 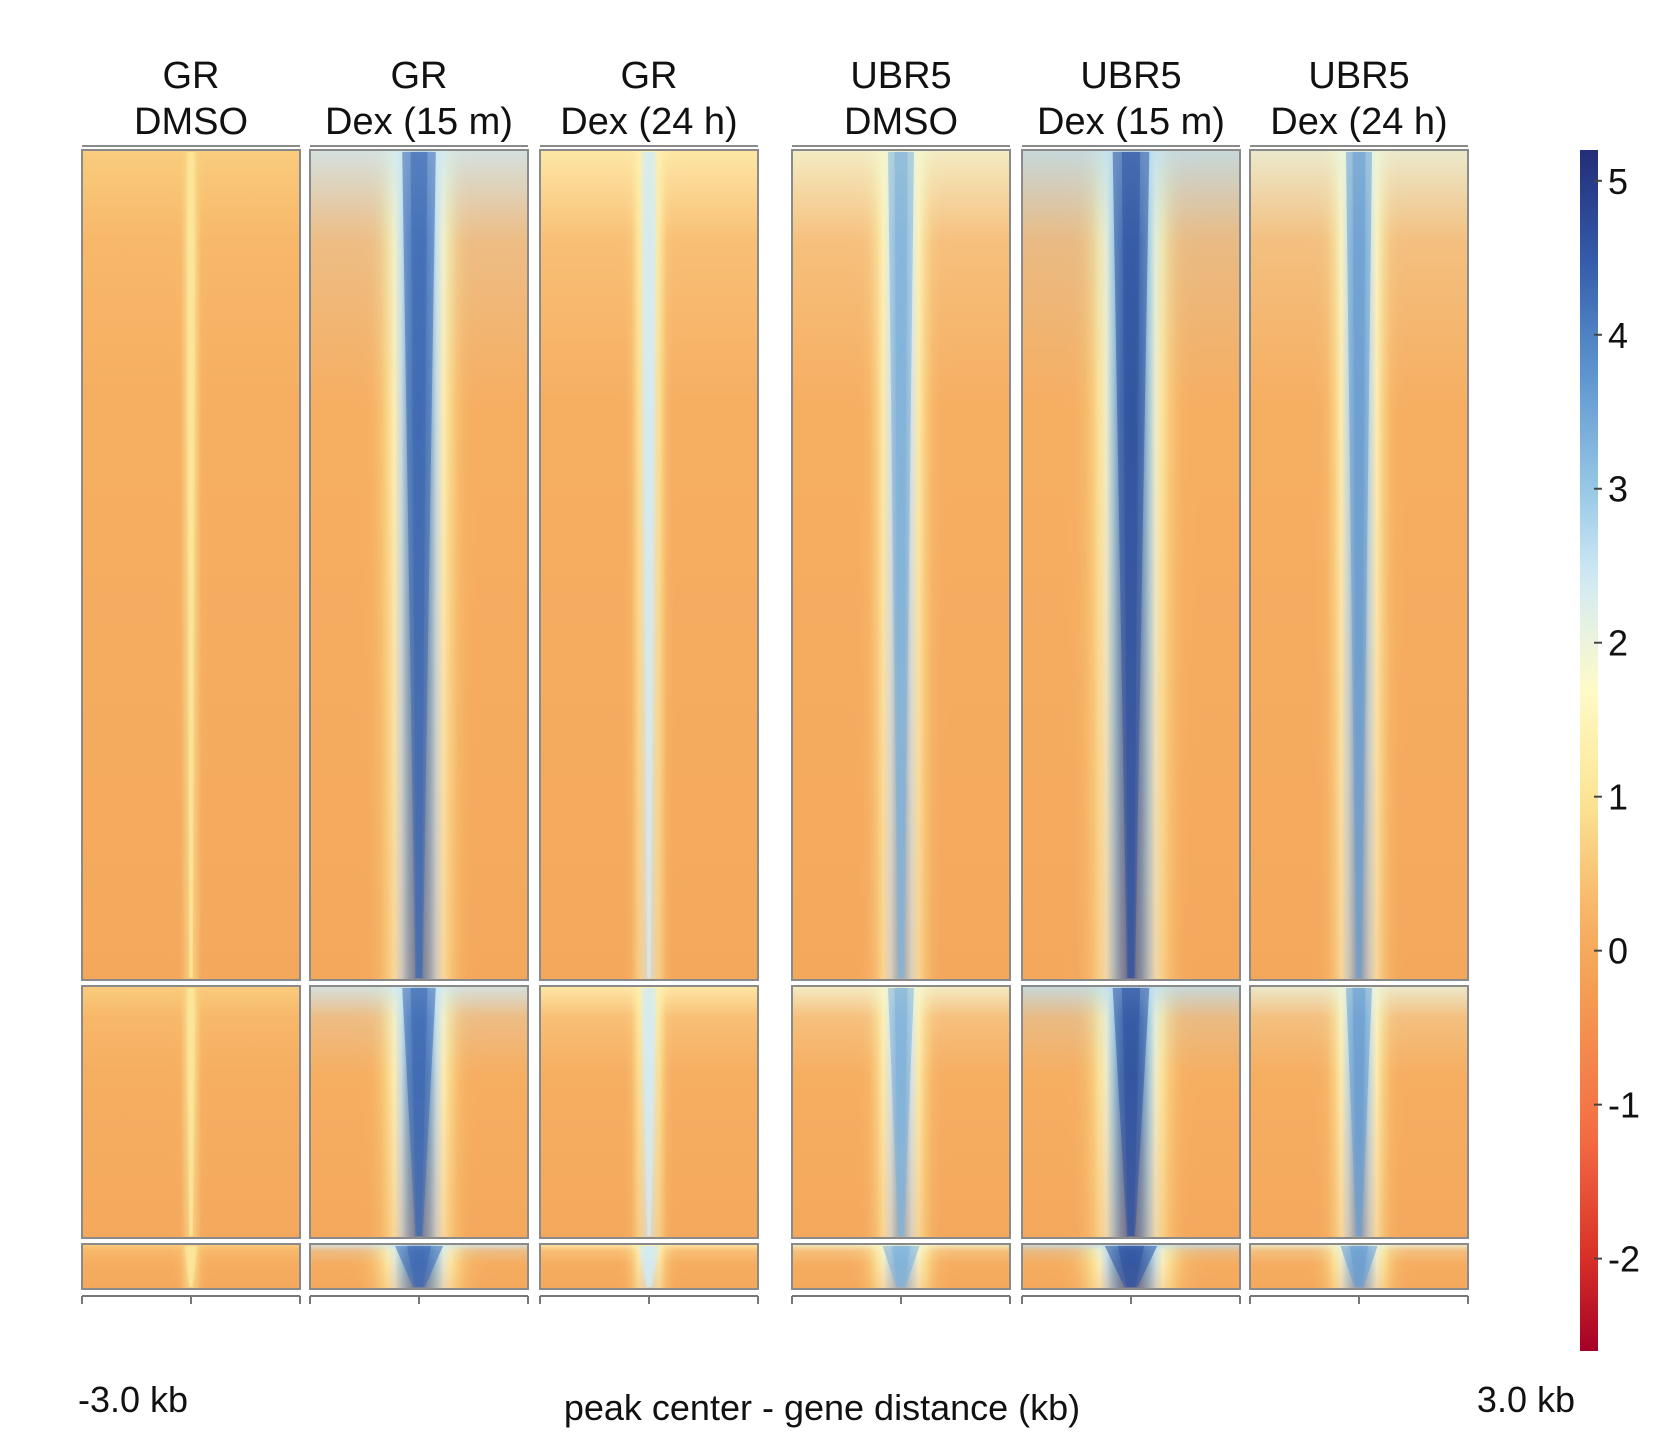 I want to click on x-left-label: -3.0 kb, so click(x=133, y=1399).